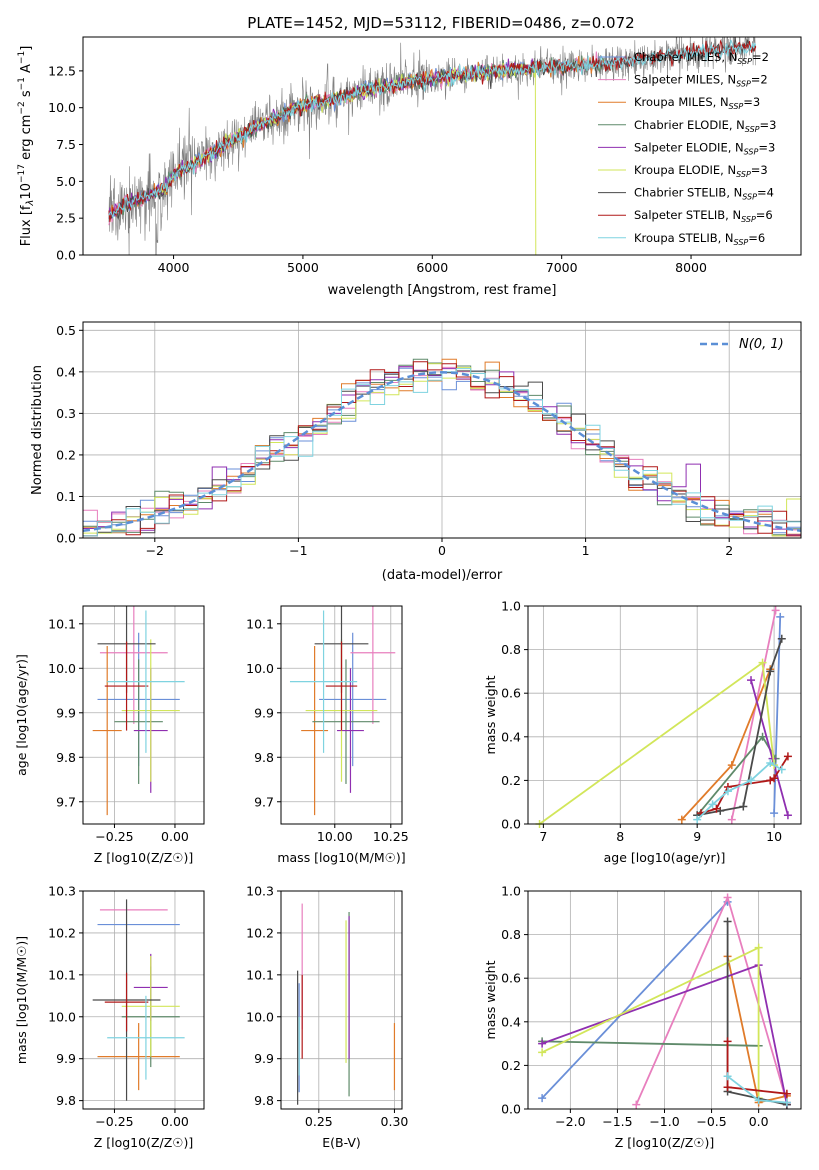 The height and width of the screenshot is (1170, 819). What do you see at coordinates (664, 1121) in the screenshot?
I see `p8-xtick-label: −1.0` at bounding box center [664, 1121].